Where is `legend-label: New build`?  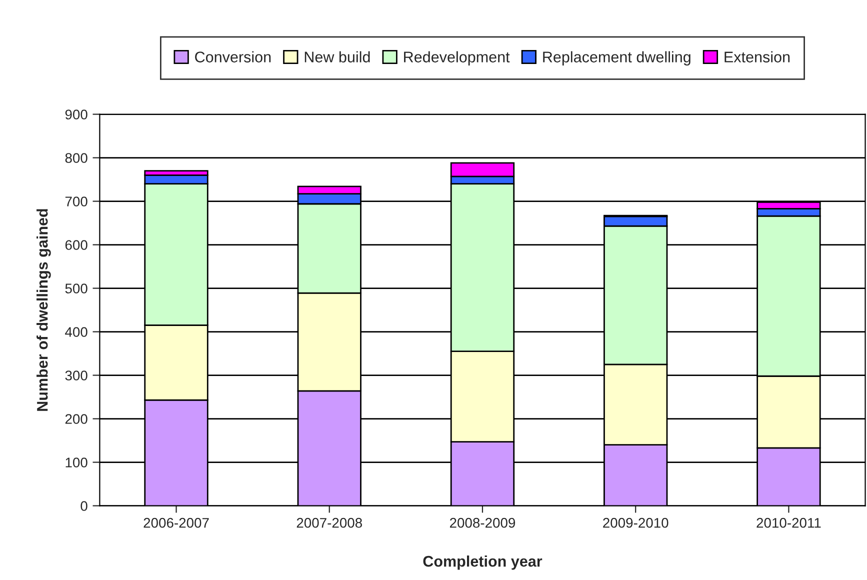
legend-label: New build is located at coordinates (337, 56).